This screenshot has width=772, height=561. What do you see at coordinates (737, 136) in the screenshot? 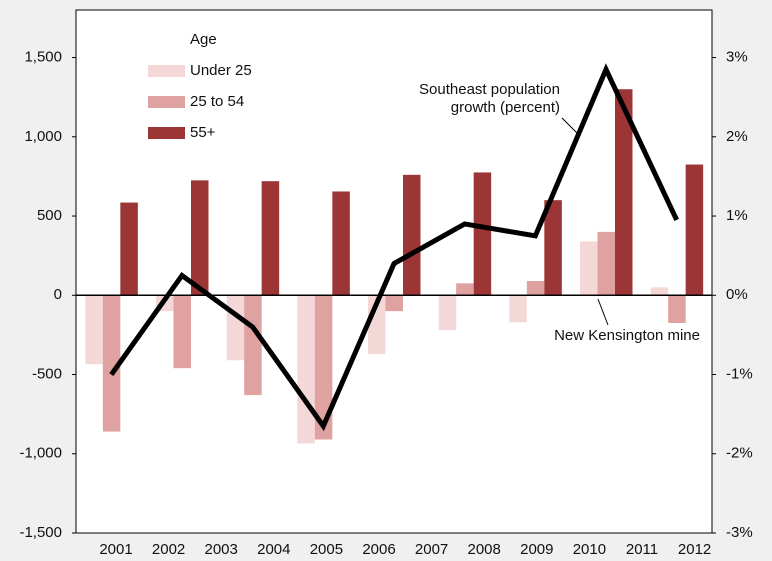
I see `y2-tick-label: 2%` at bounding box center [737, 136].